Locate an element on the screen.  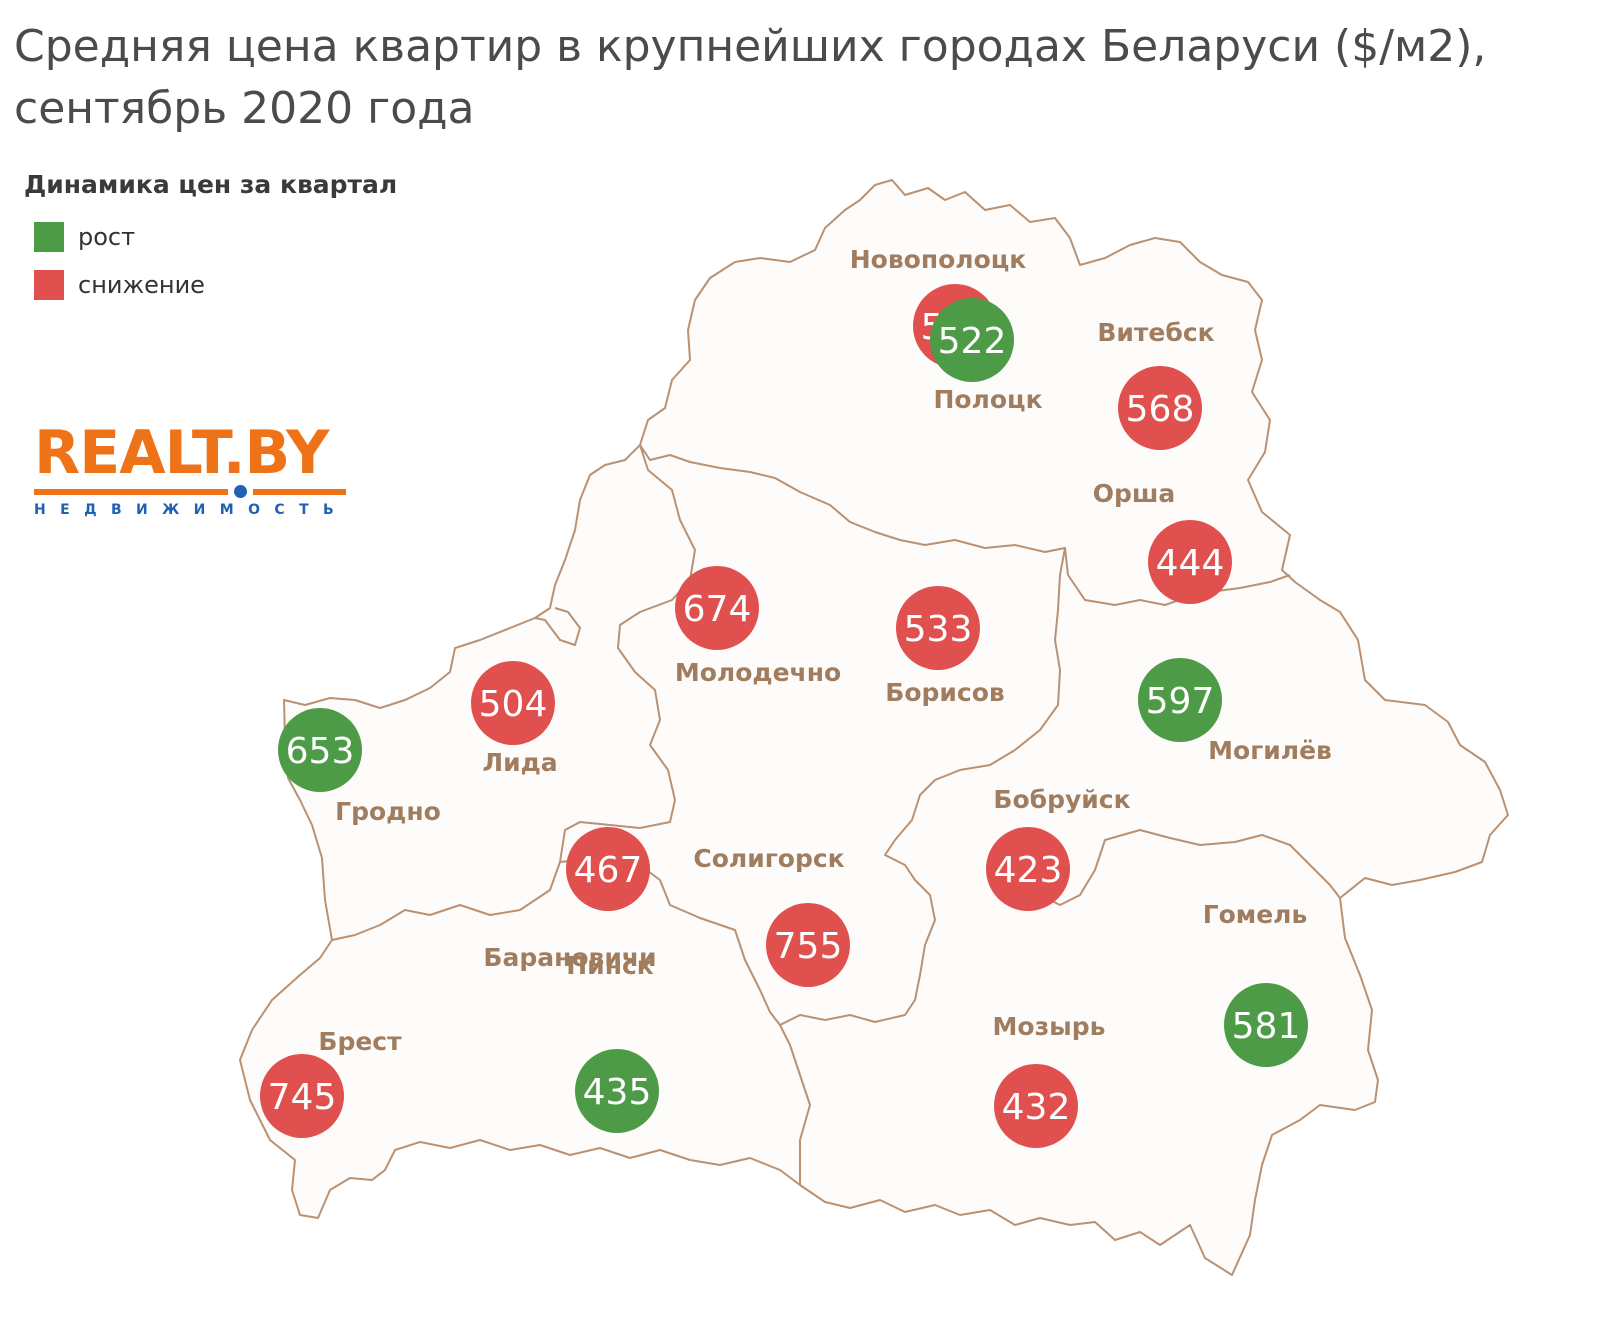
city-label-6: Лида is located at coordinates (519, 762).